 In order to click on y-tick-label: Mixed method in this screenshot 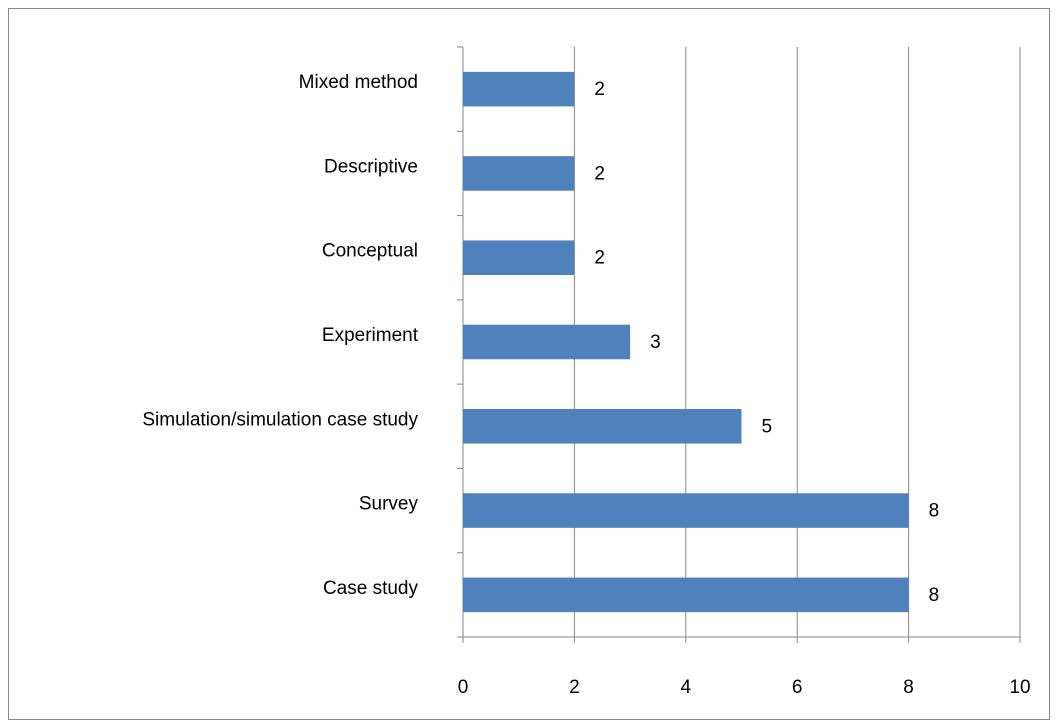, I will do `click(358, 82)`.